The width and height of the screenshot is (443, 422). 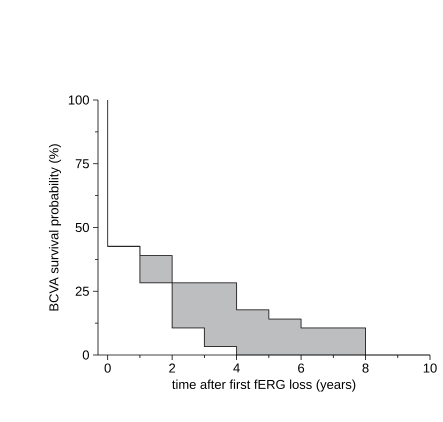 I want to click on x-tick-label: 6, so click(x=301, y=368).